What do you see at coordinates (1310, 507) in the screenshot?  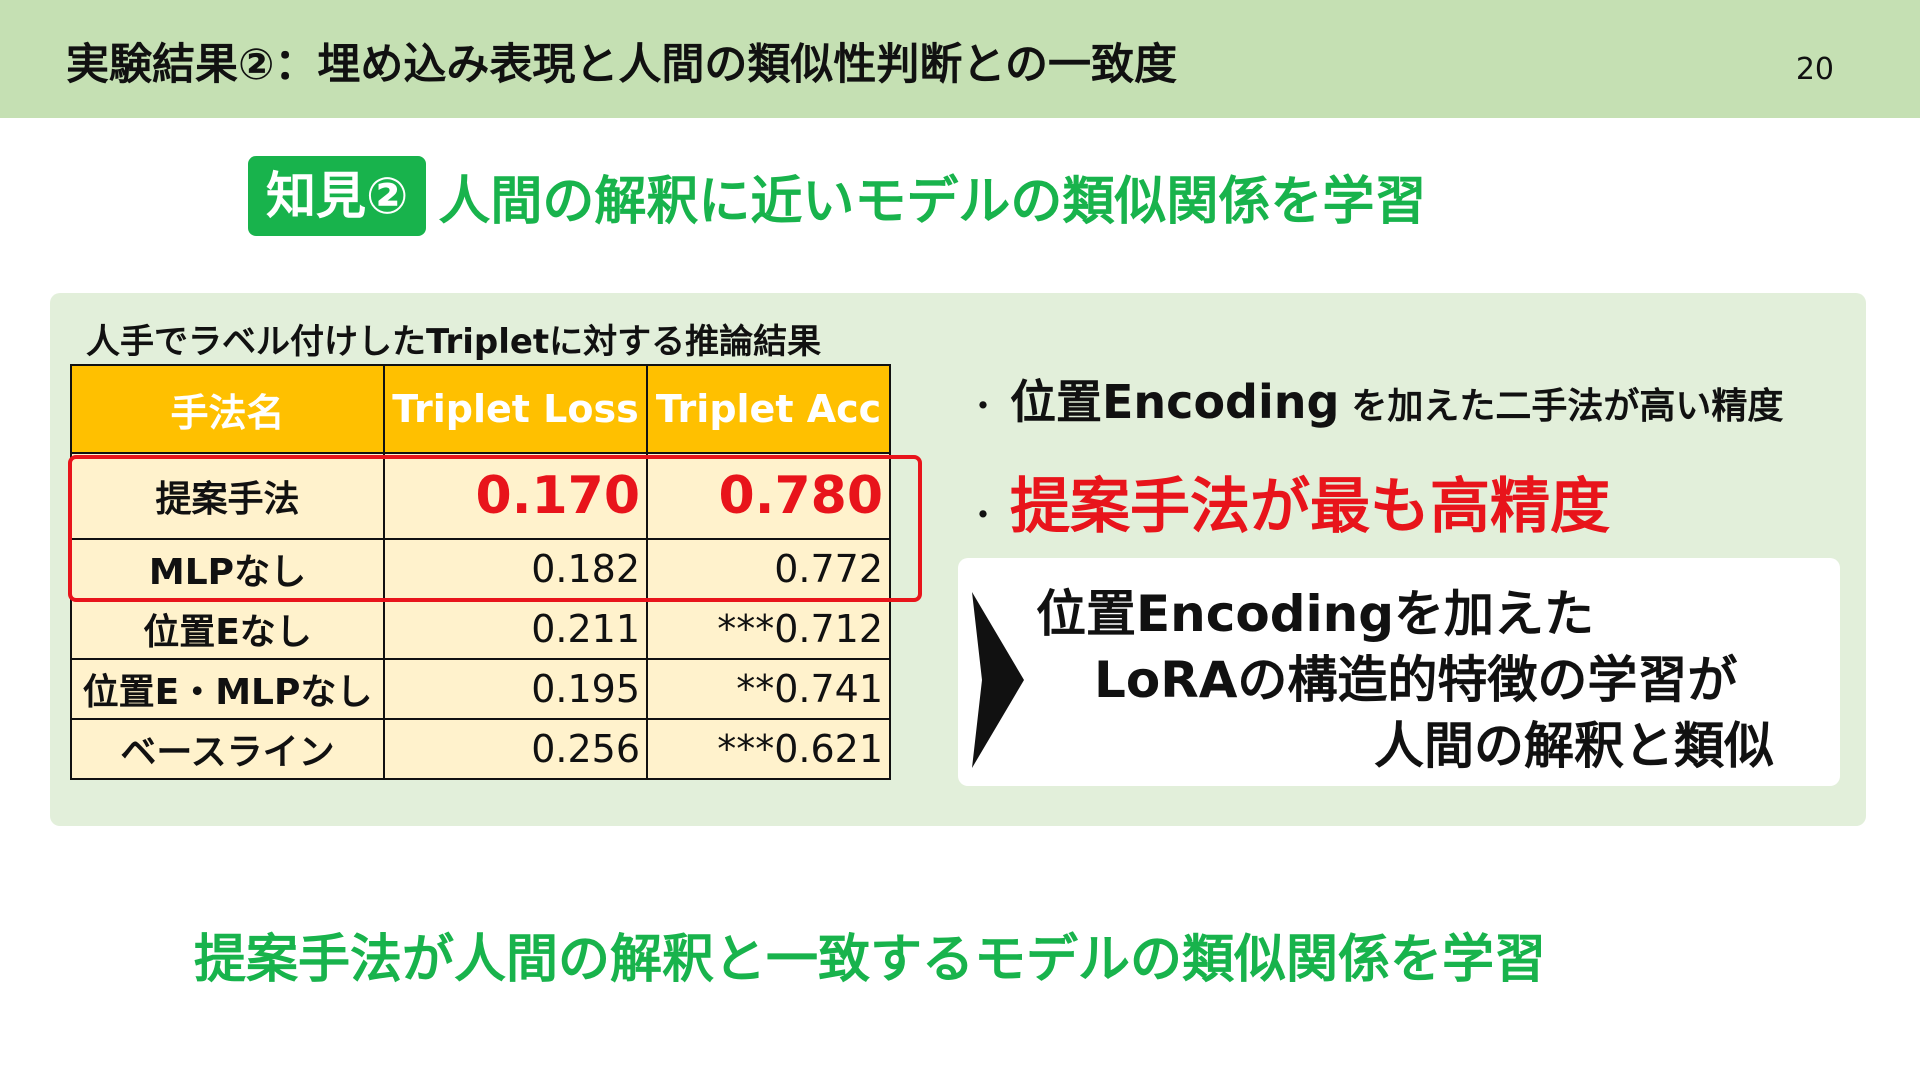 I see `bullet-best-text: 提案手法が最も高精度` at bounding box center [1310, 507].